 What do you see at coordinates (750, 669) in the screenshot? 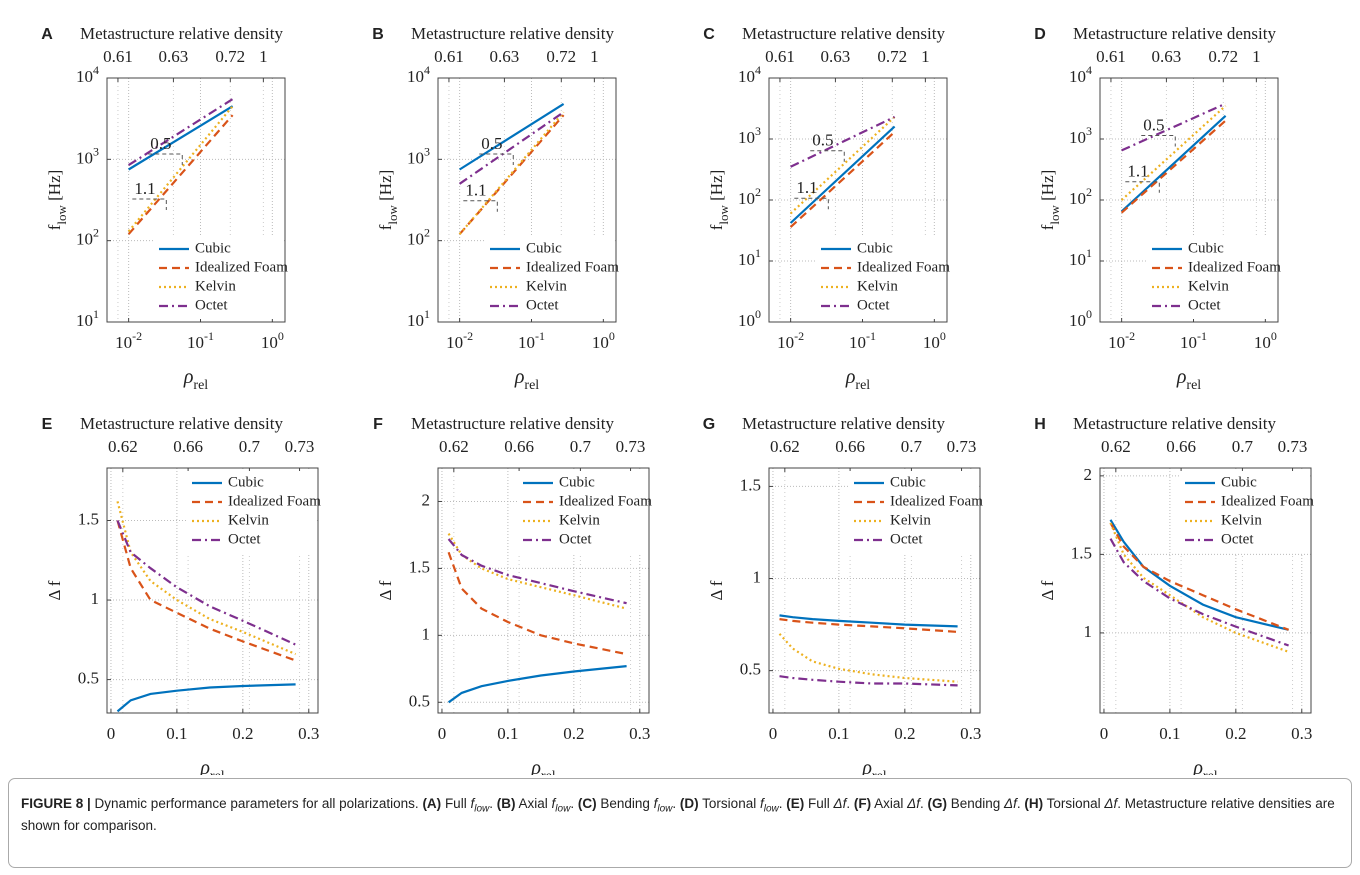
I see `y-tick-label: 0.5` at bounding box center [750, 669].